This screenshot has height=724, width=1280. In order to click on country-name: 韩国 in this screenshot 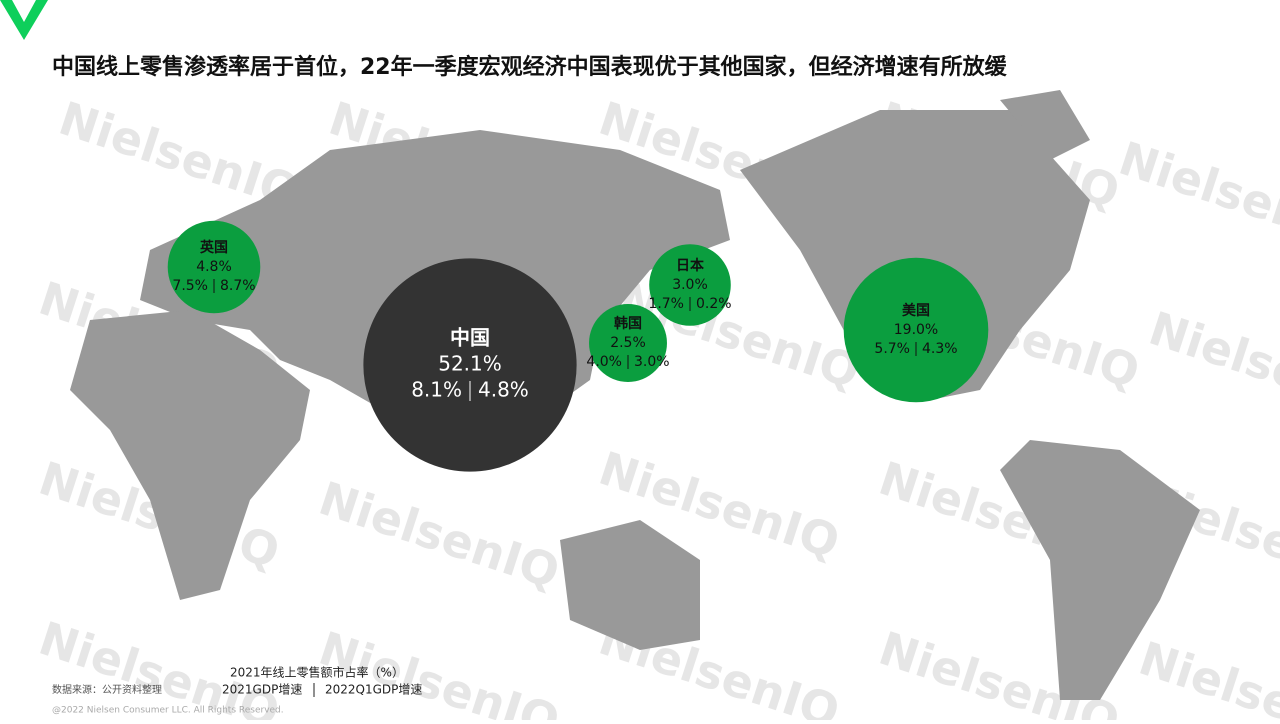, I will do `click(628, 323)`.